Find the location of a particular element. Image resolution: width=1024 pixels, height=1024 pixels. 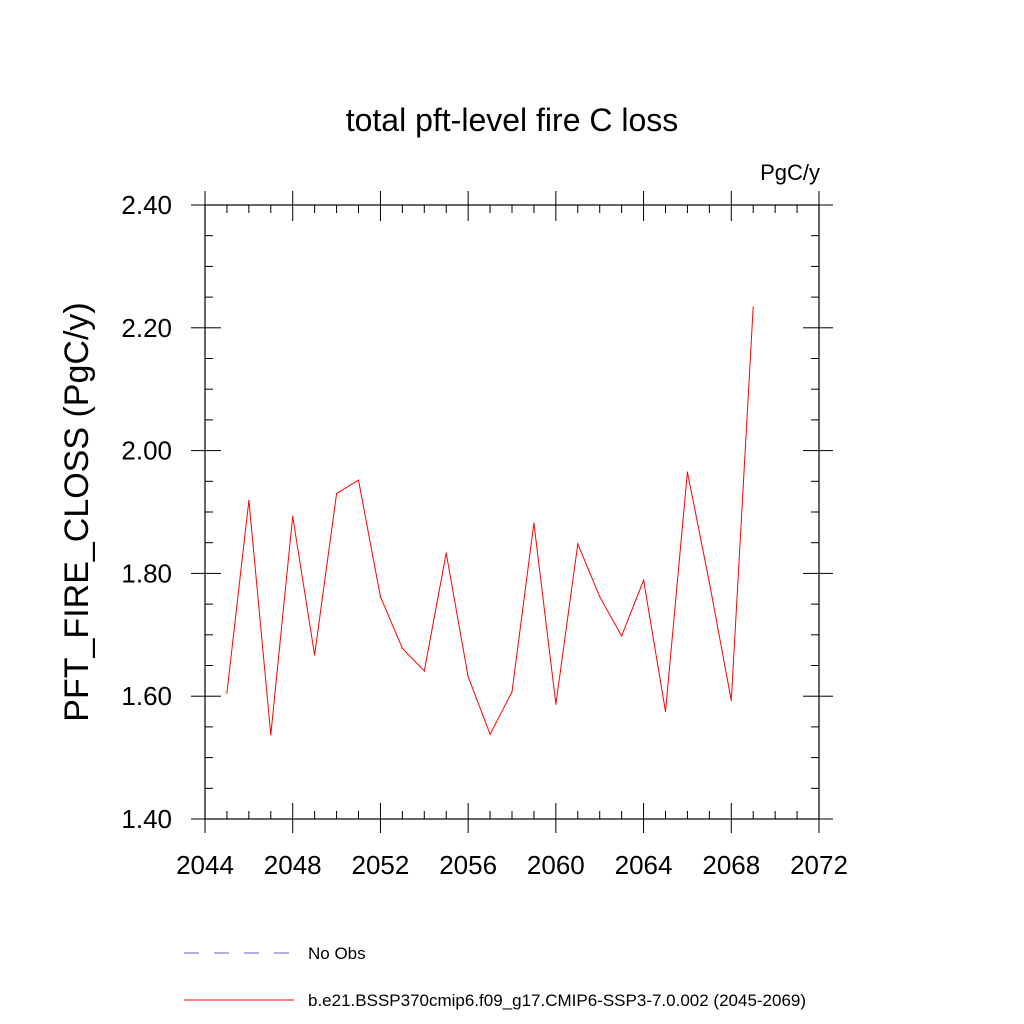

y-tick-label: 1.80 is located at coordinates (146, 573).